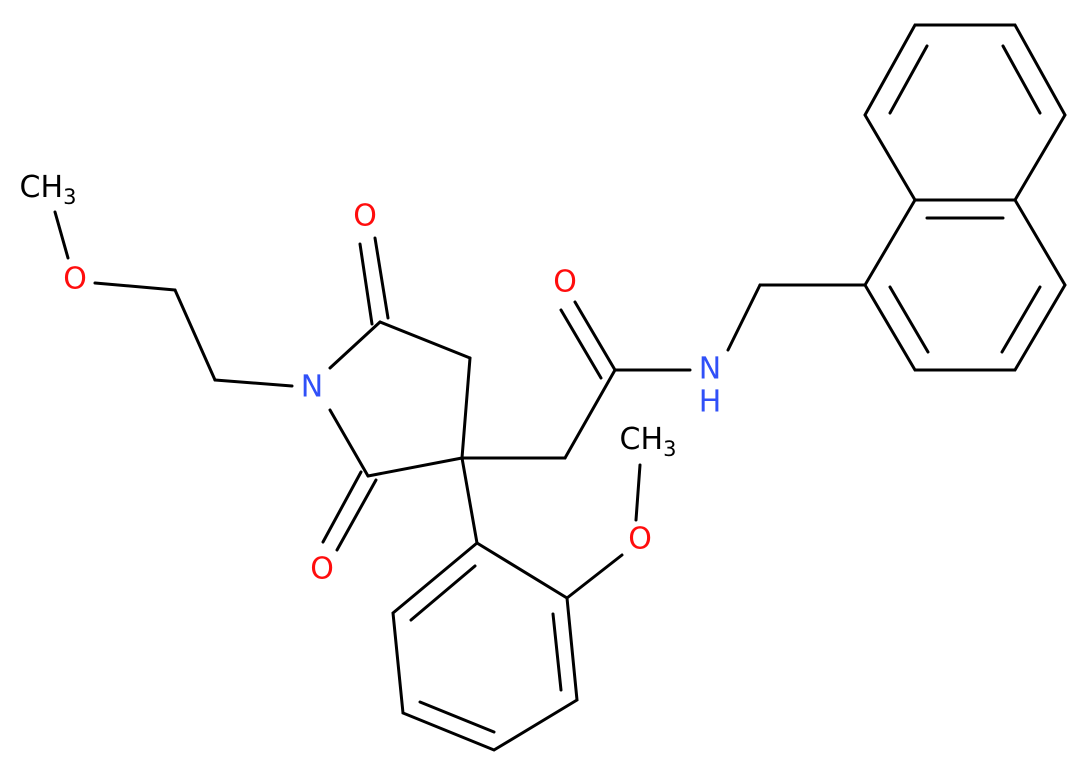 This screenshot has width=1087, height=779. What do you see at coordinates (710, 402) in the screenshot?
I see `atom-label: H` at bounding box center [710, 402].